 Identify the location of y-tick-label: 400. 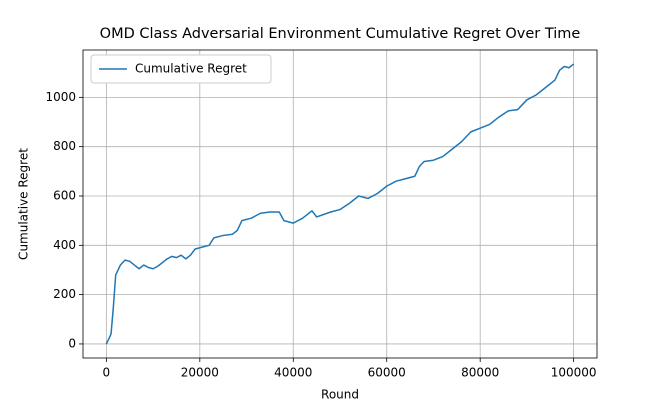
(64, 245).